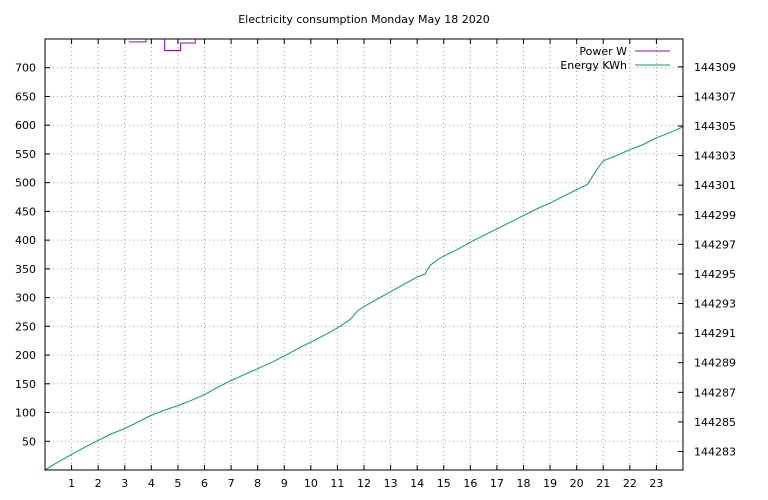  I want to click on x-tick-label: 10, so click(311, 483).